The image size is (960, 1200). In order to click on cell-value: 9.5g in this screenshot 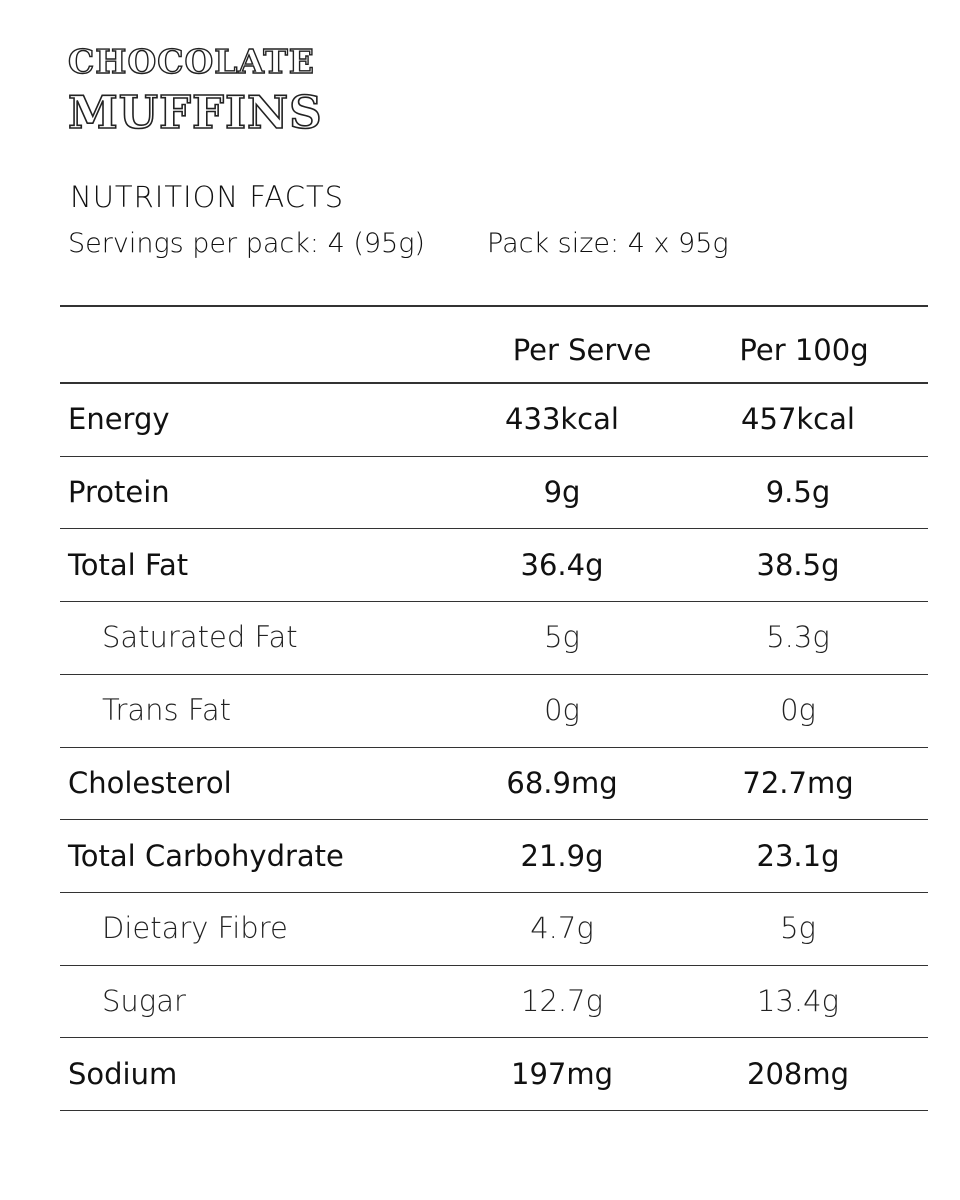, I will do `click(798, 492)`.